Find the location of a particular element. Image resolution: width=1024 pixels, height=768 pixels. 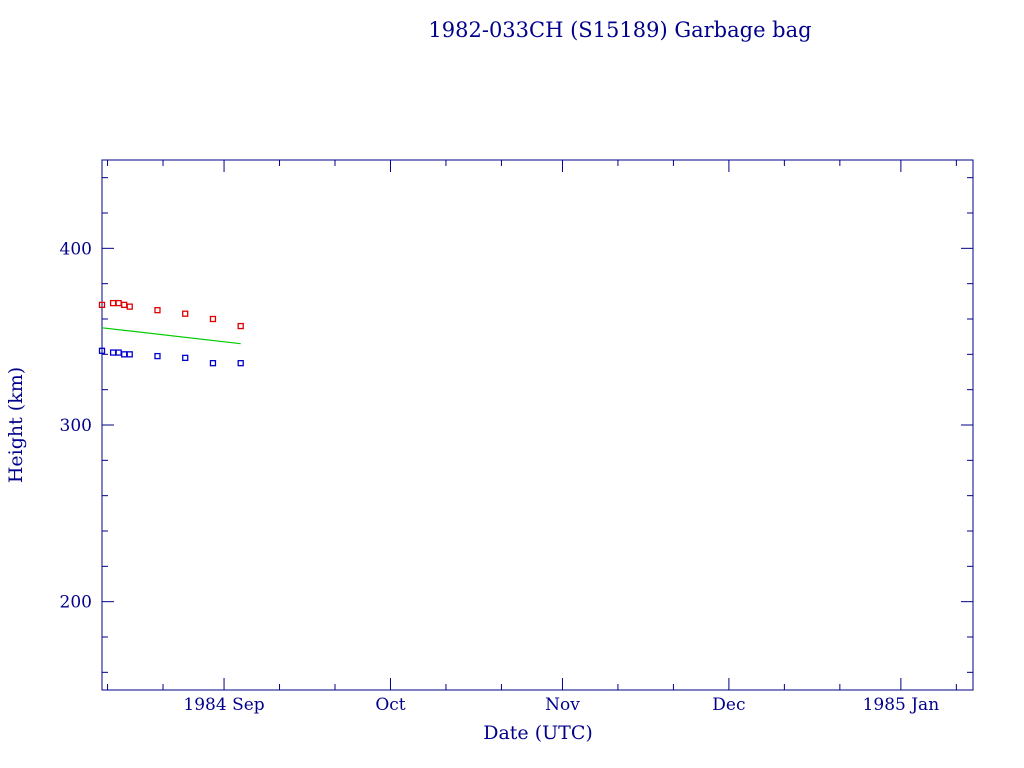

fit-line is located at coordinates (171, 336).